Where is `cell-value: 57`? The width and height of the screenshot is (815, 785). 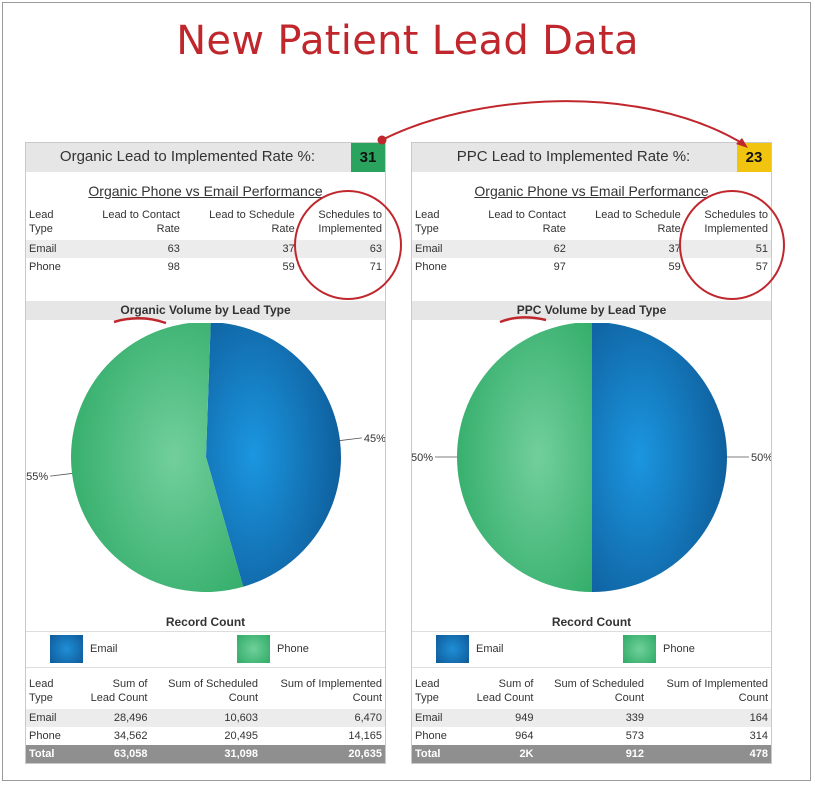
cell-value: 57 is located at coordinates (761, 267).